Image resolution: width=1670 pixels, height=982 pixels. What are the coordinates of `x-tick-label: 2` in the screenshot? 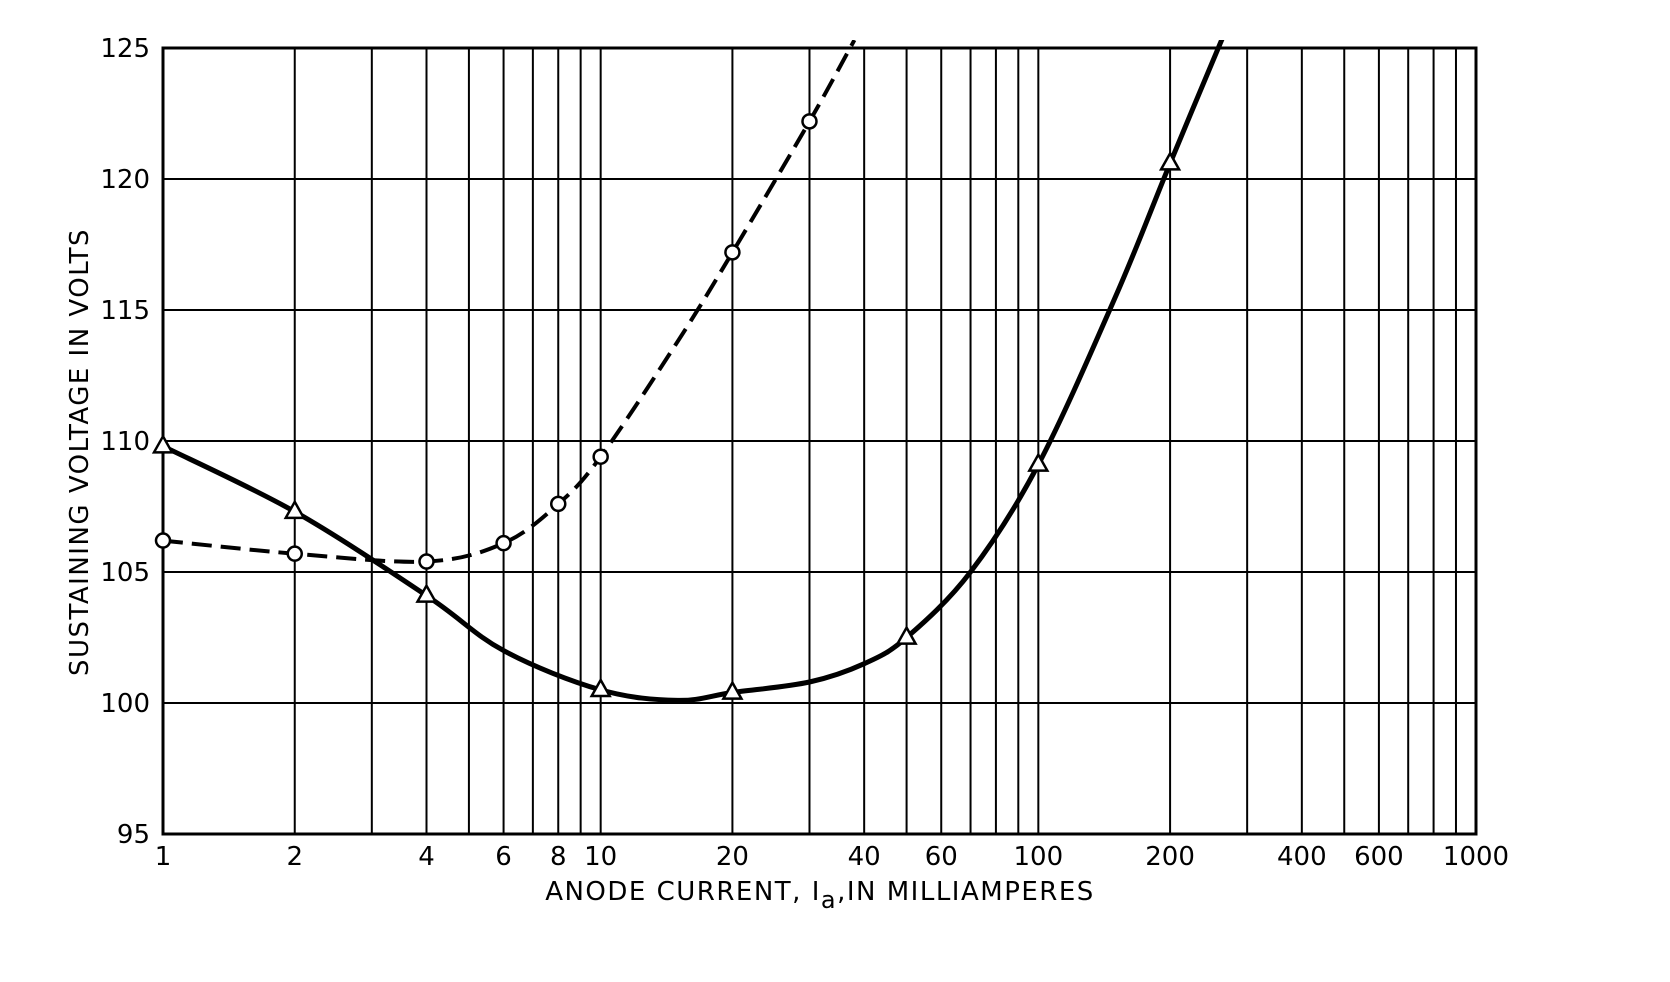 It's located at (294, 857).